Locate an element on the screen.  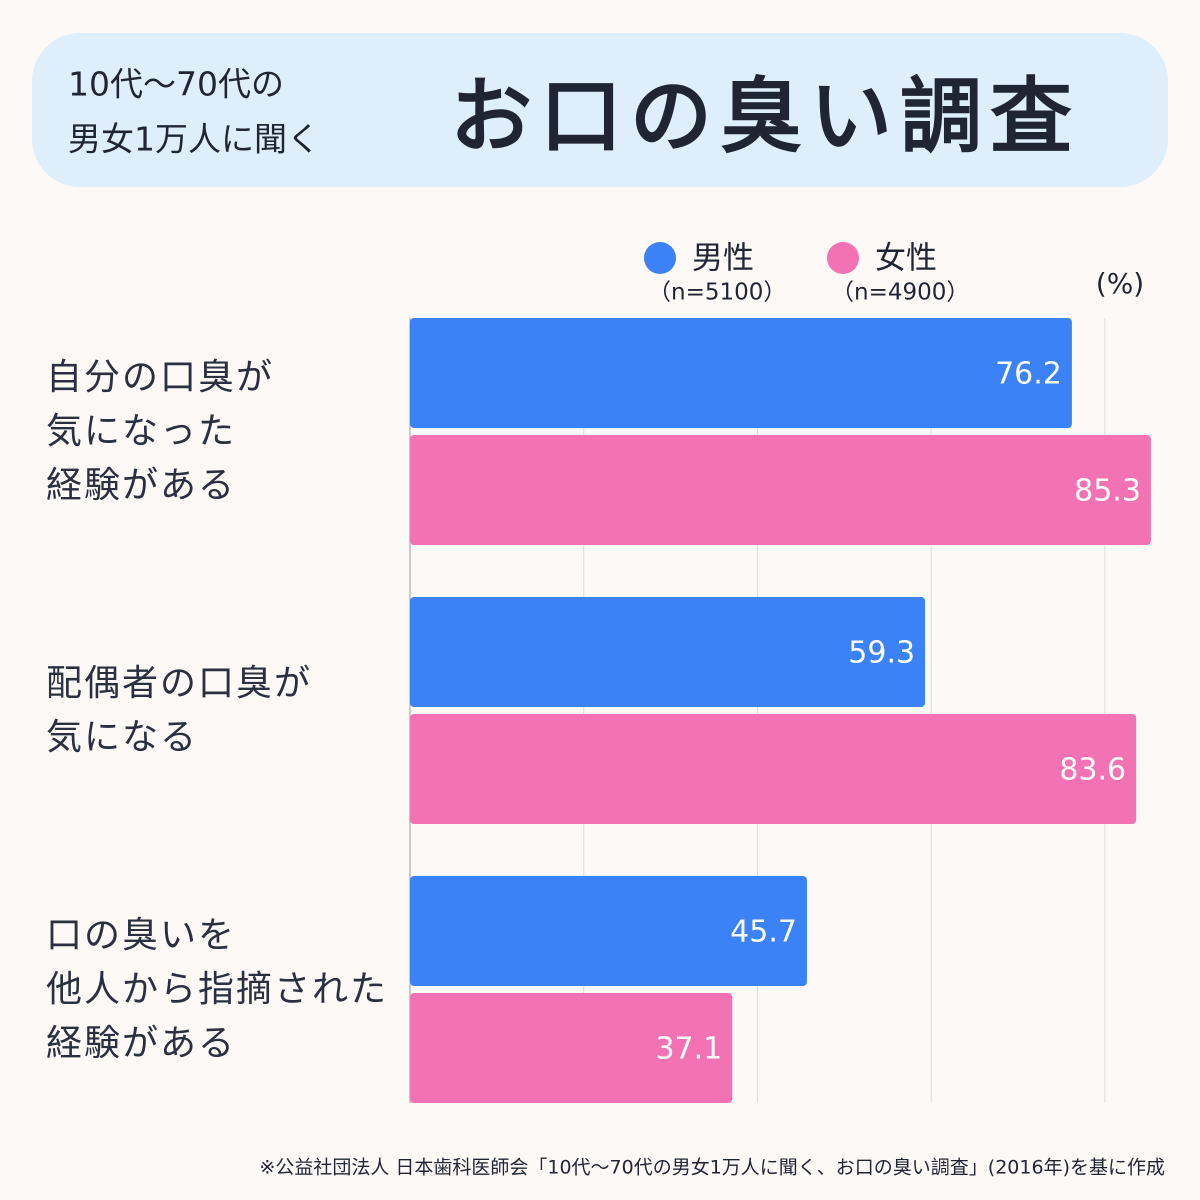
value-label: 76.2 is located at coordinates (1028, 374).